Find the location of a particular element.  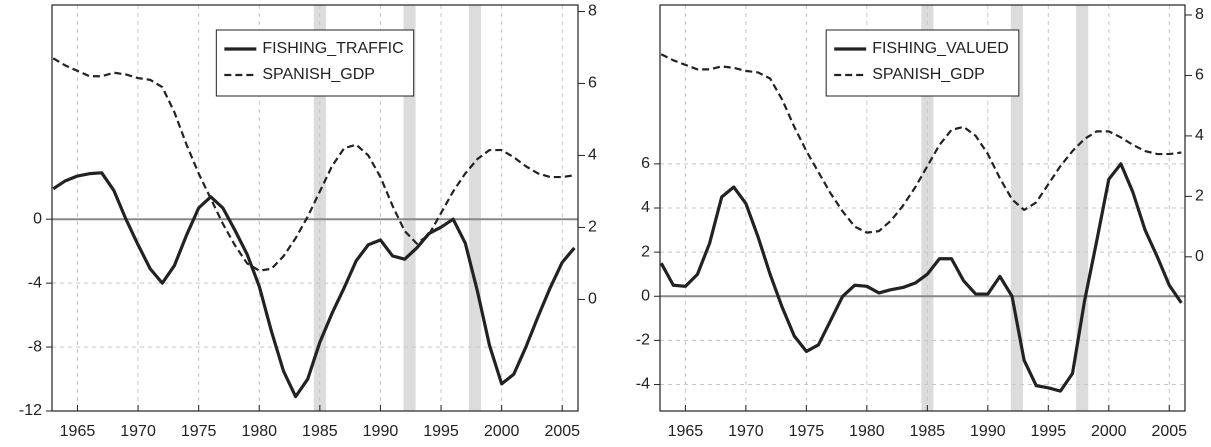

y-tick-label: -12 is located at coordinates (30, 410).